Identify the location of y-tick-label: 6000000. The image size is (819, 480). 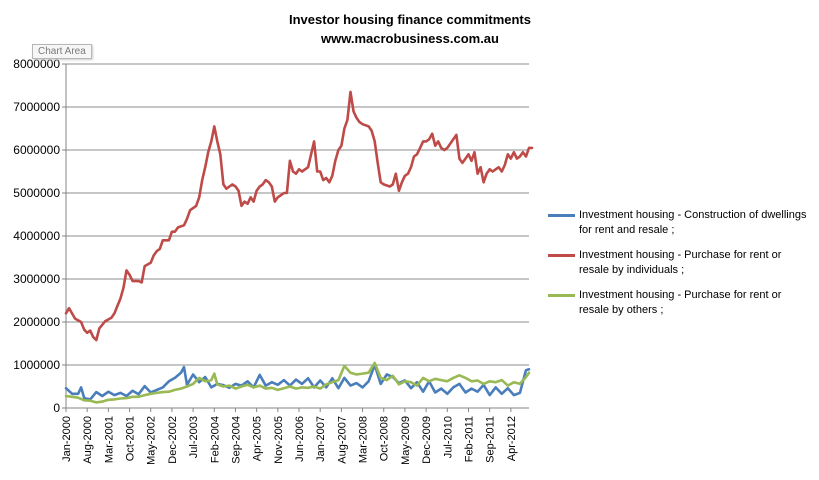
(36, 150).